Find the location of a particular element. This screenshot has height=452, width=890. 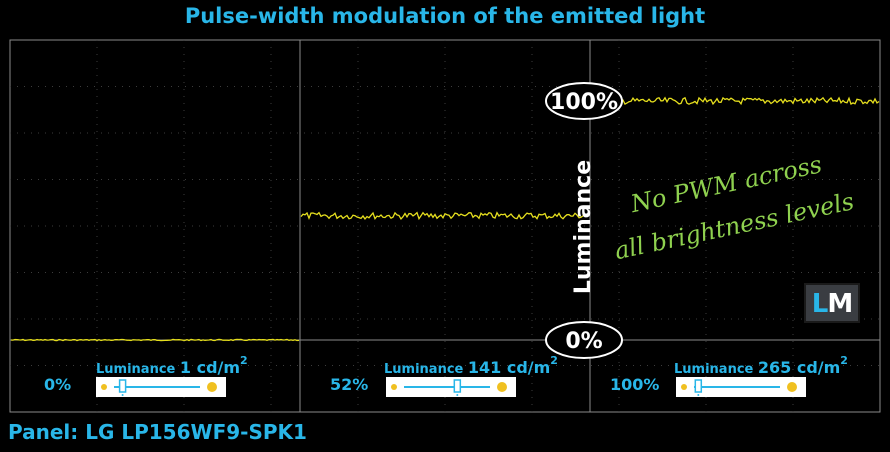

marker-0-ellipse is located at coordinates (584, 340).